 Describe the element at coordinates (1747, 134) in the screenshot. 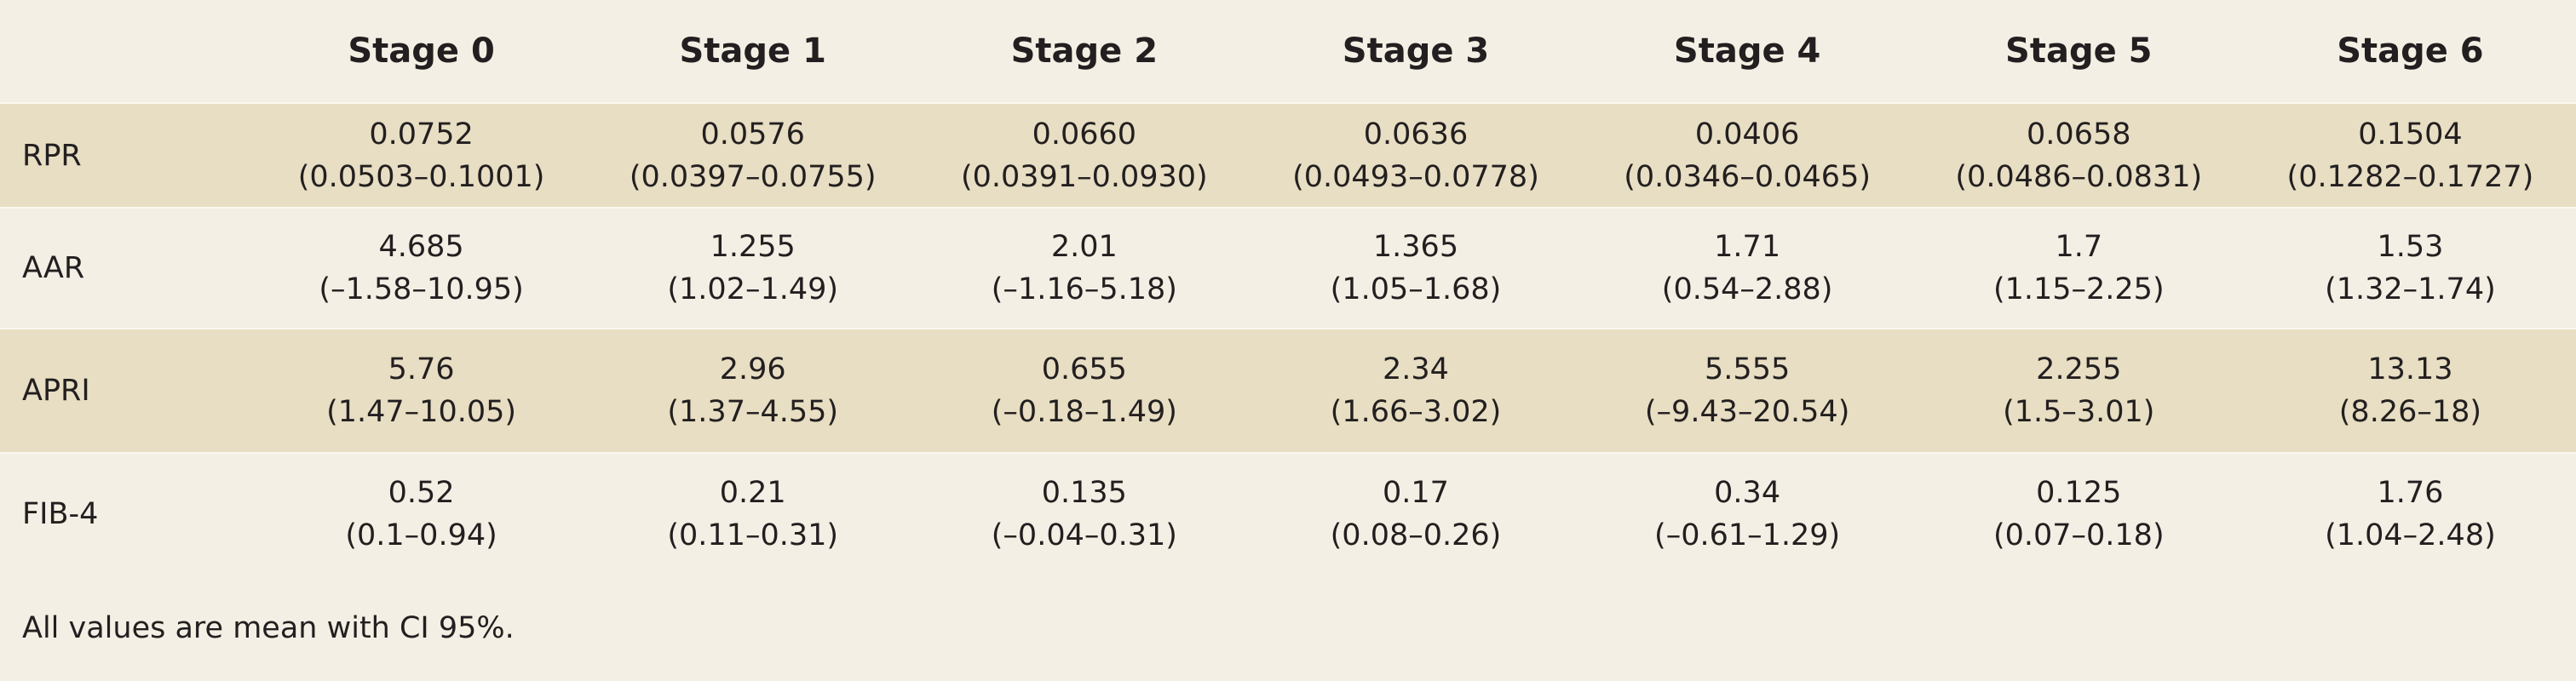

I see `mean-value: 0.0406` at that location.